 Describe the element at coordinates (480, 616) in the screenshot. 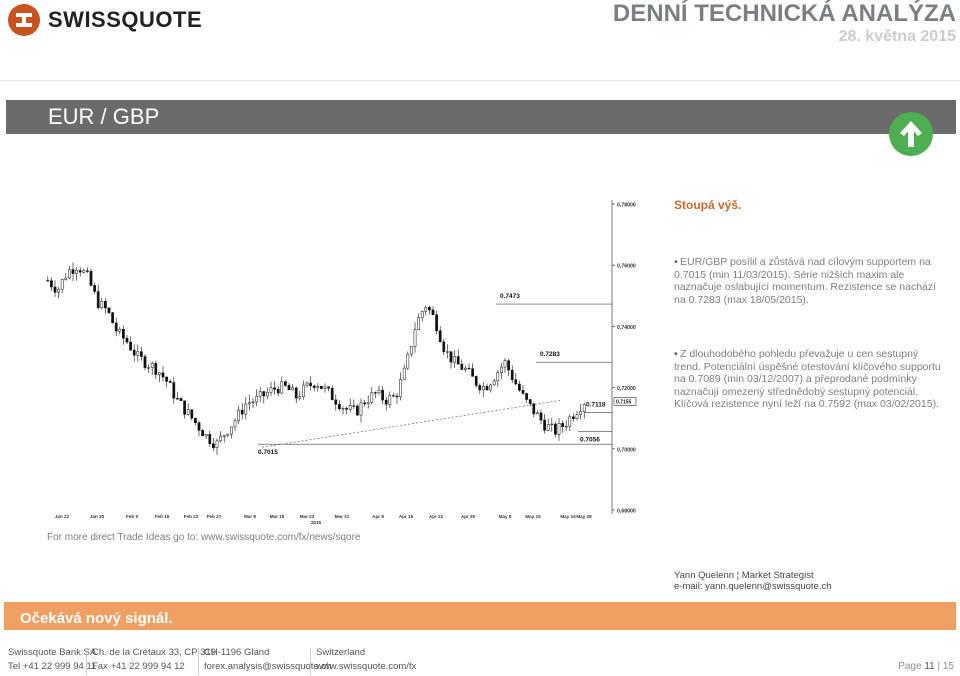

I see `signal-bar: Očekává nový signál.` at that location.